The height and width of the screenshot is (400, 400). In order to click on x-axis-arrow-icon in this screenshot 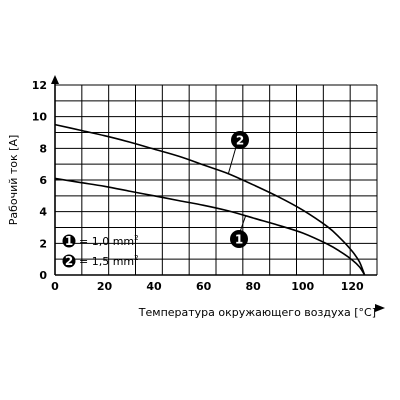, I will do `click(380, 308)`.